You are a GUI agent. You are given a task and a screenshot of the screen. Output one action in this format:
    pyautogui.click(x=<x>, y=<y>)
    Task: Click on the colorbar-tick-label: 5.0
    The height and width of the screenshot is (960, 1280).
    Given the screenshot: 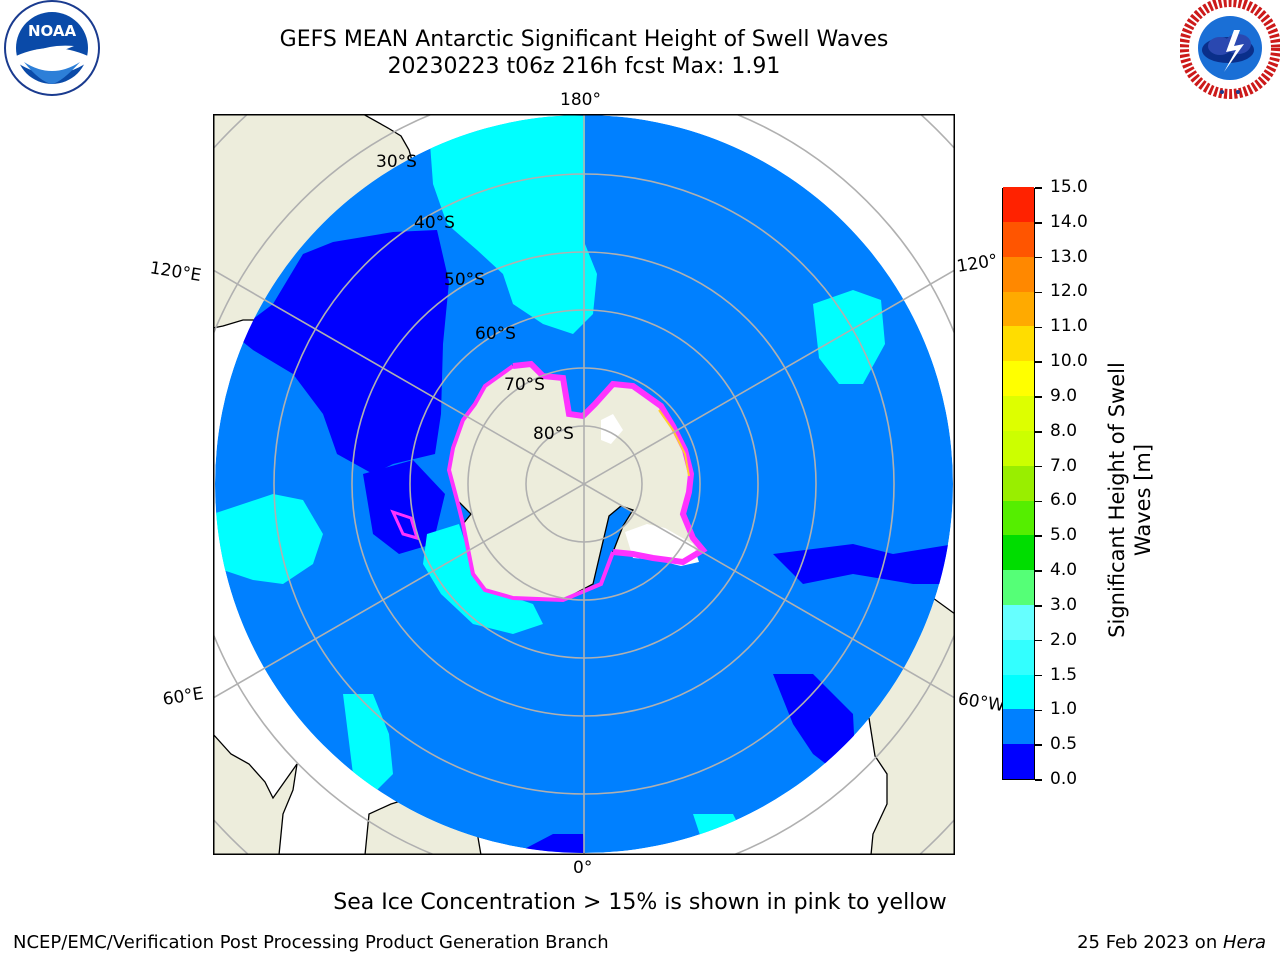 What is the action you would take?
    pyautogui.click(x=1064, y=535)
    